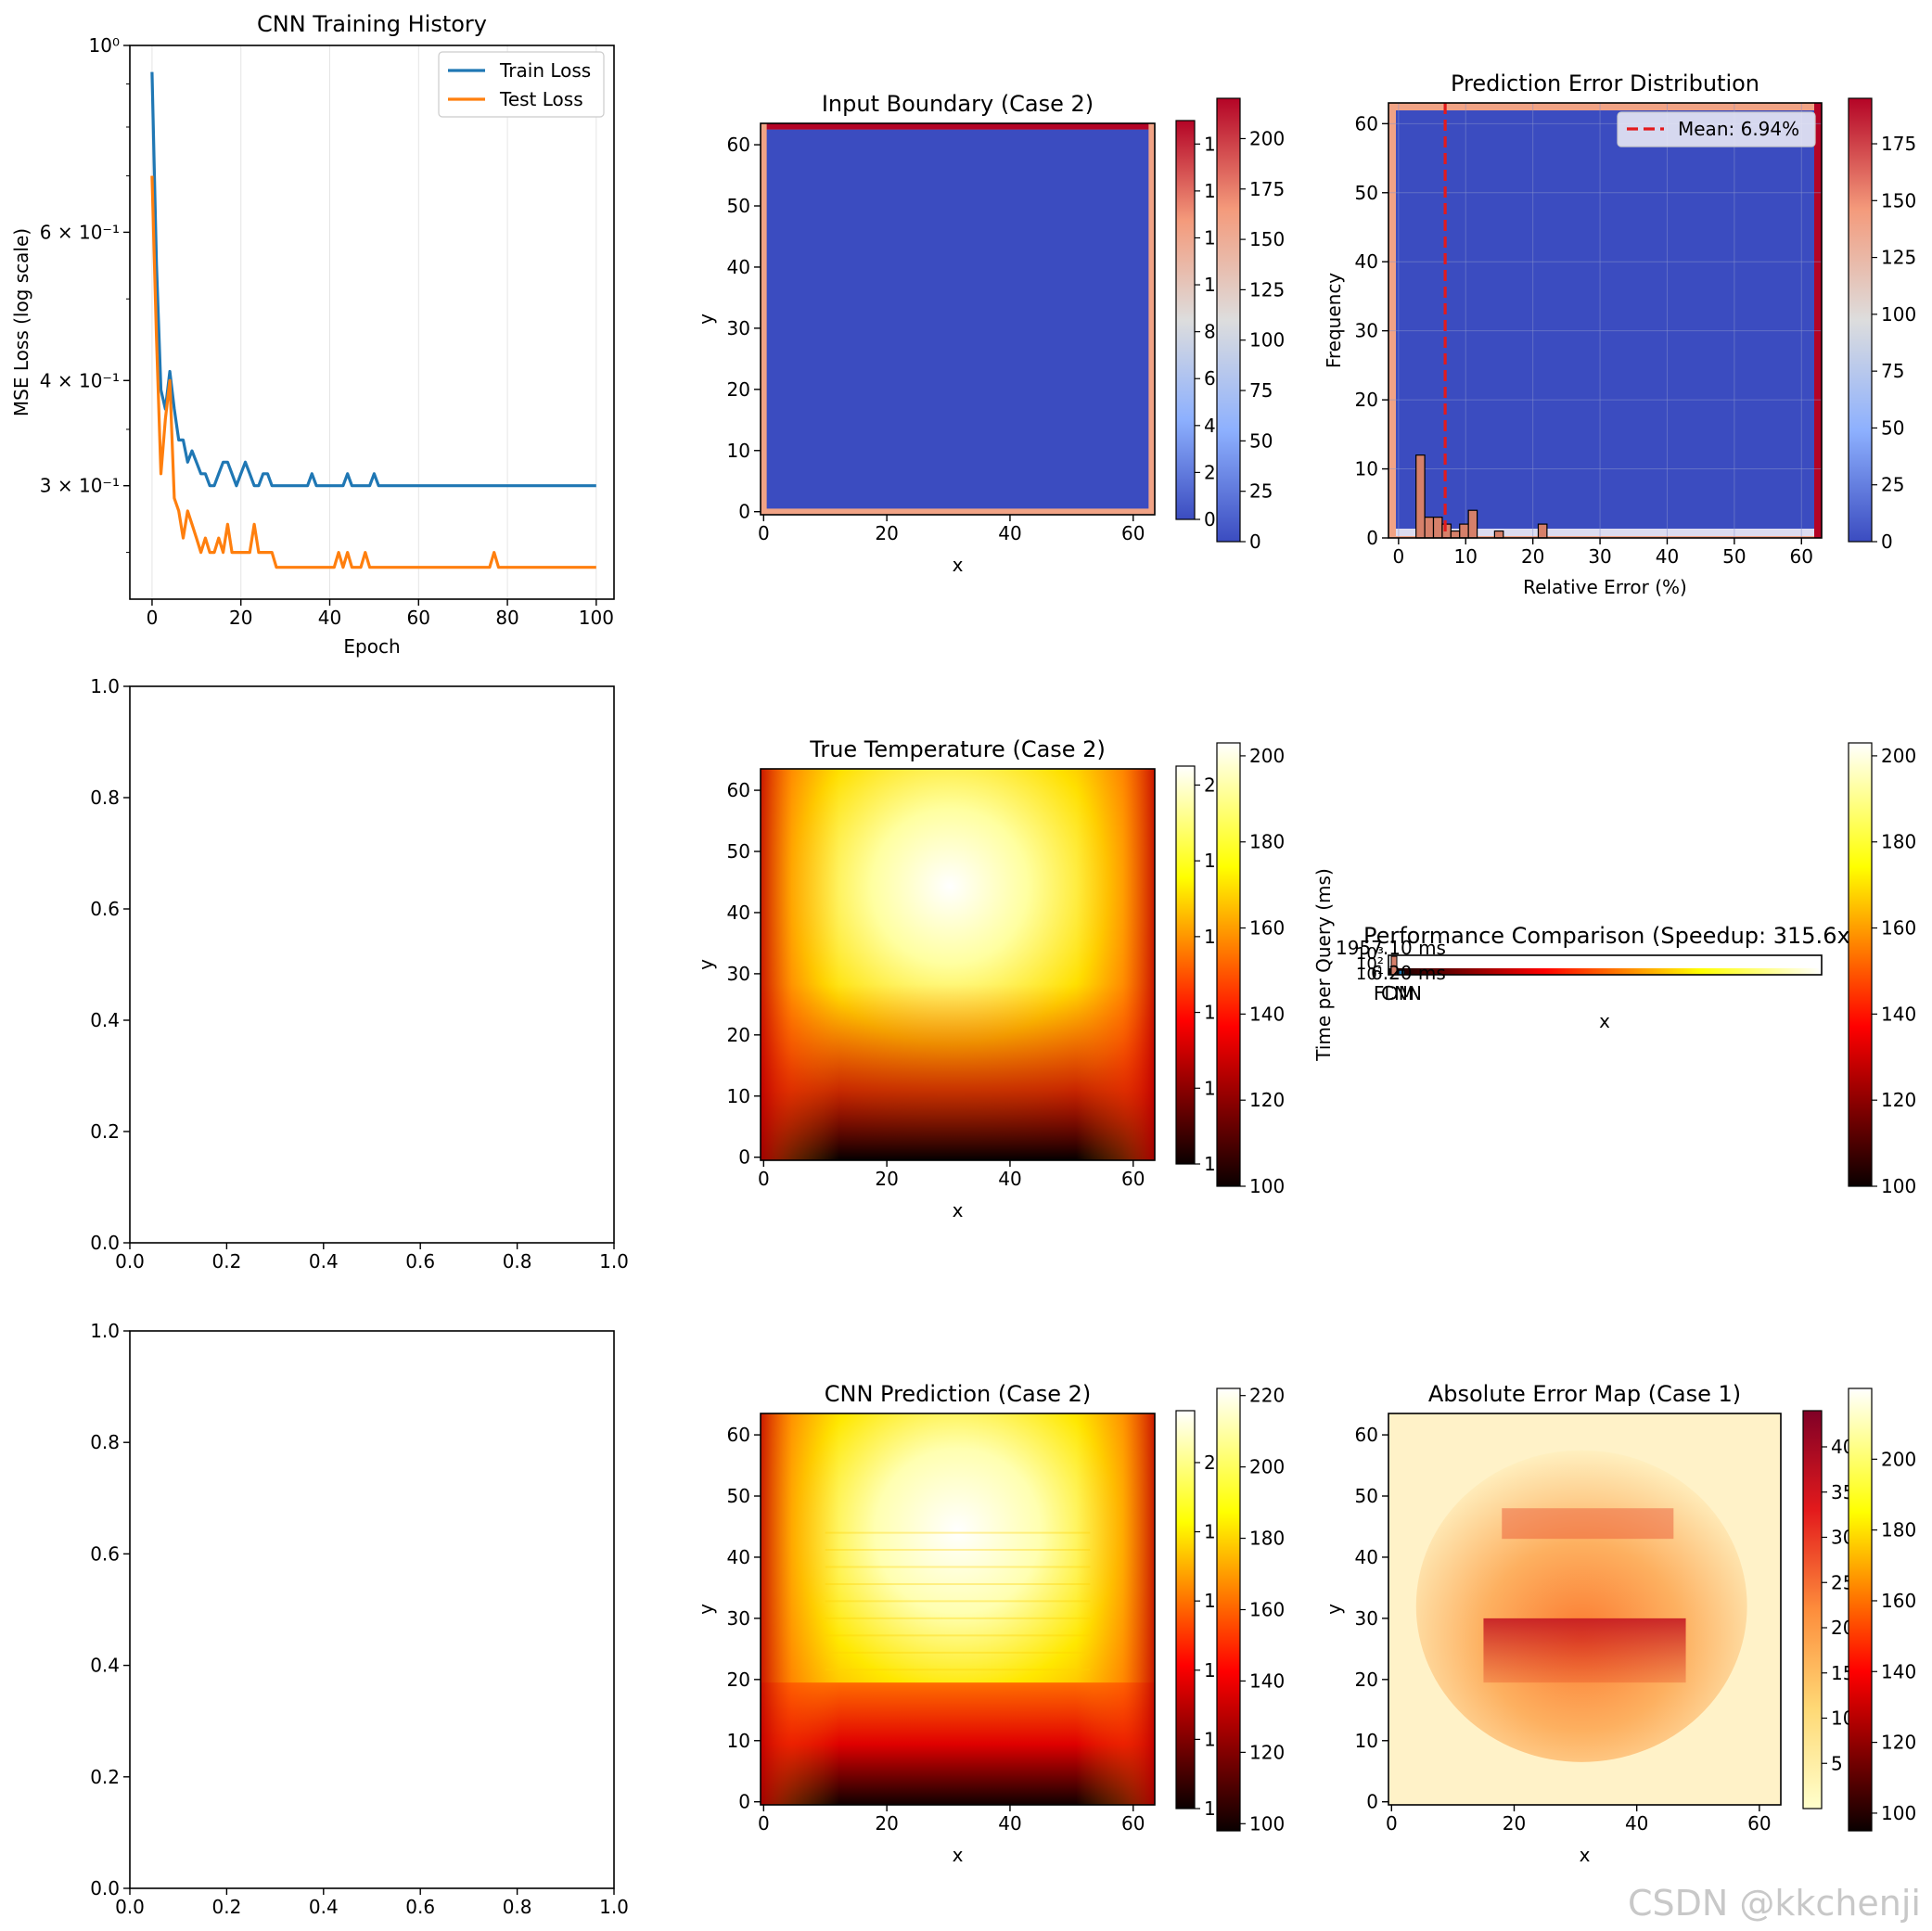 The height and width of the screenshot is (1931, 1932). What do you see at coordinates (1898, 258) in the screenshot?
I see `colorbar-tick-label: 125` at bounding box center [1898, 258].